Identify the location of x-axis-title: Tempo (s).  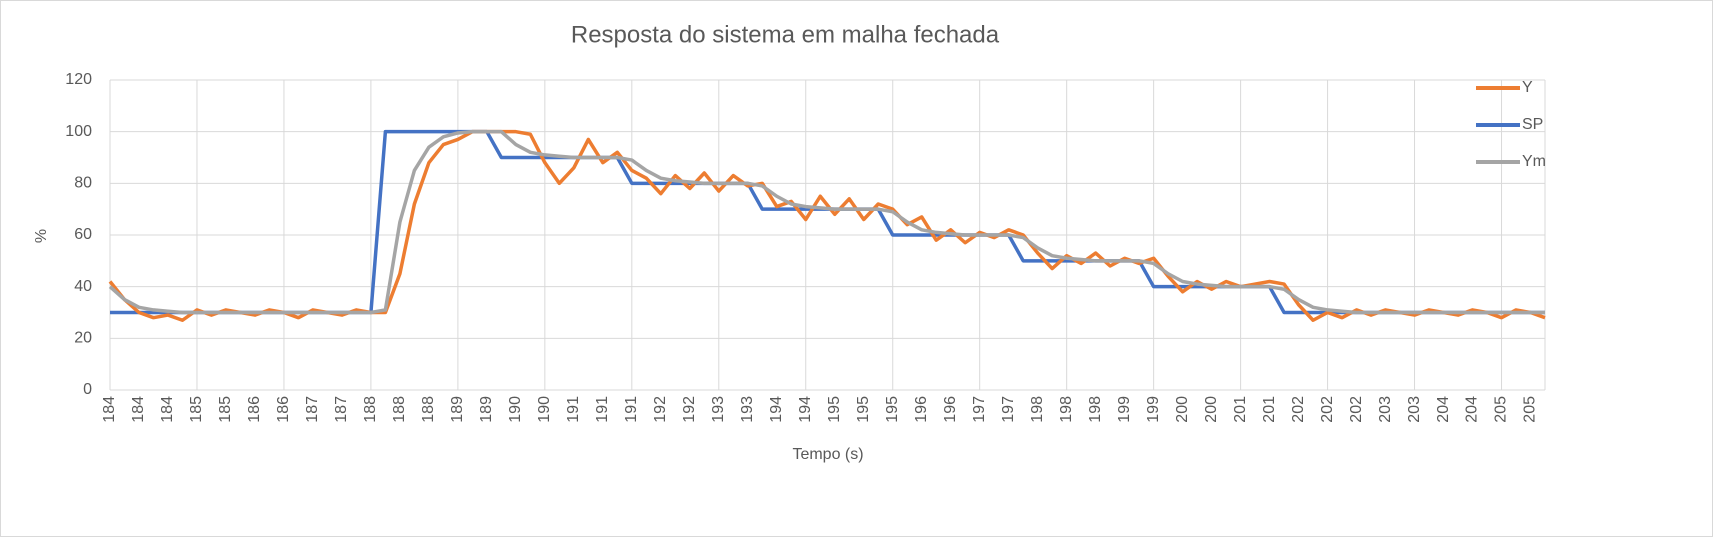
(827, 454).